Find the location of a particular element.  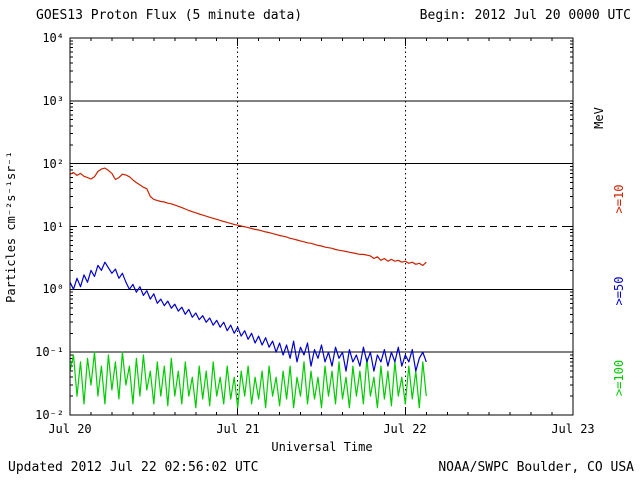

y-tick-label-1e0: 10⁰ is located at coordinates (53, 289).